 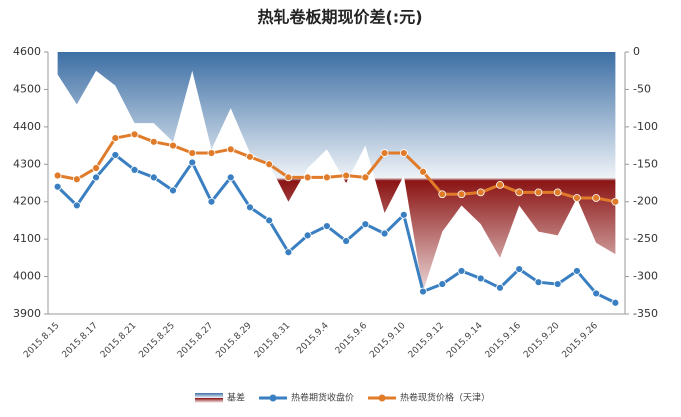 I want to click on x-tick-label: 2015.8.17, so click(x=80, y=340).